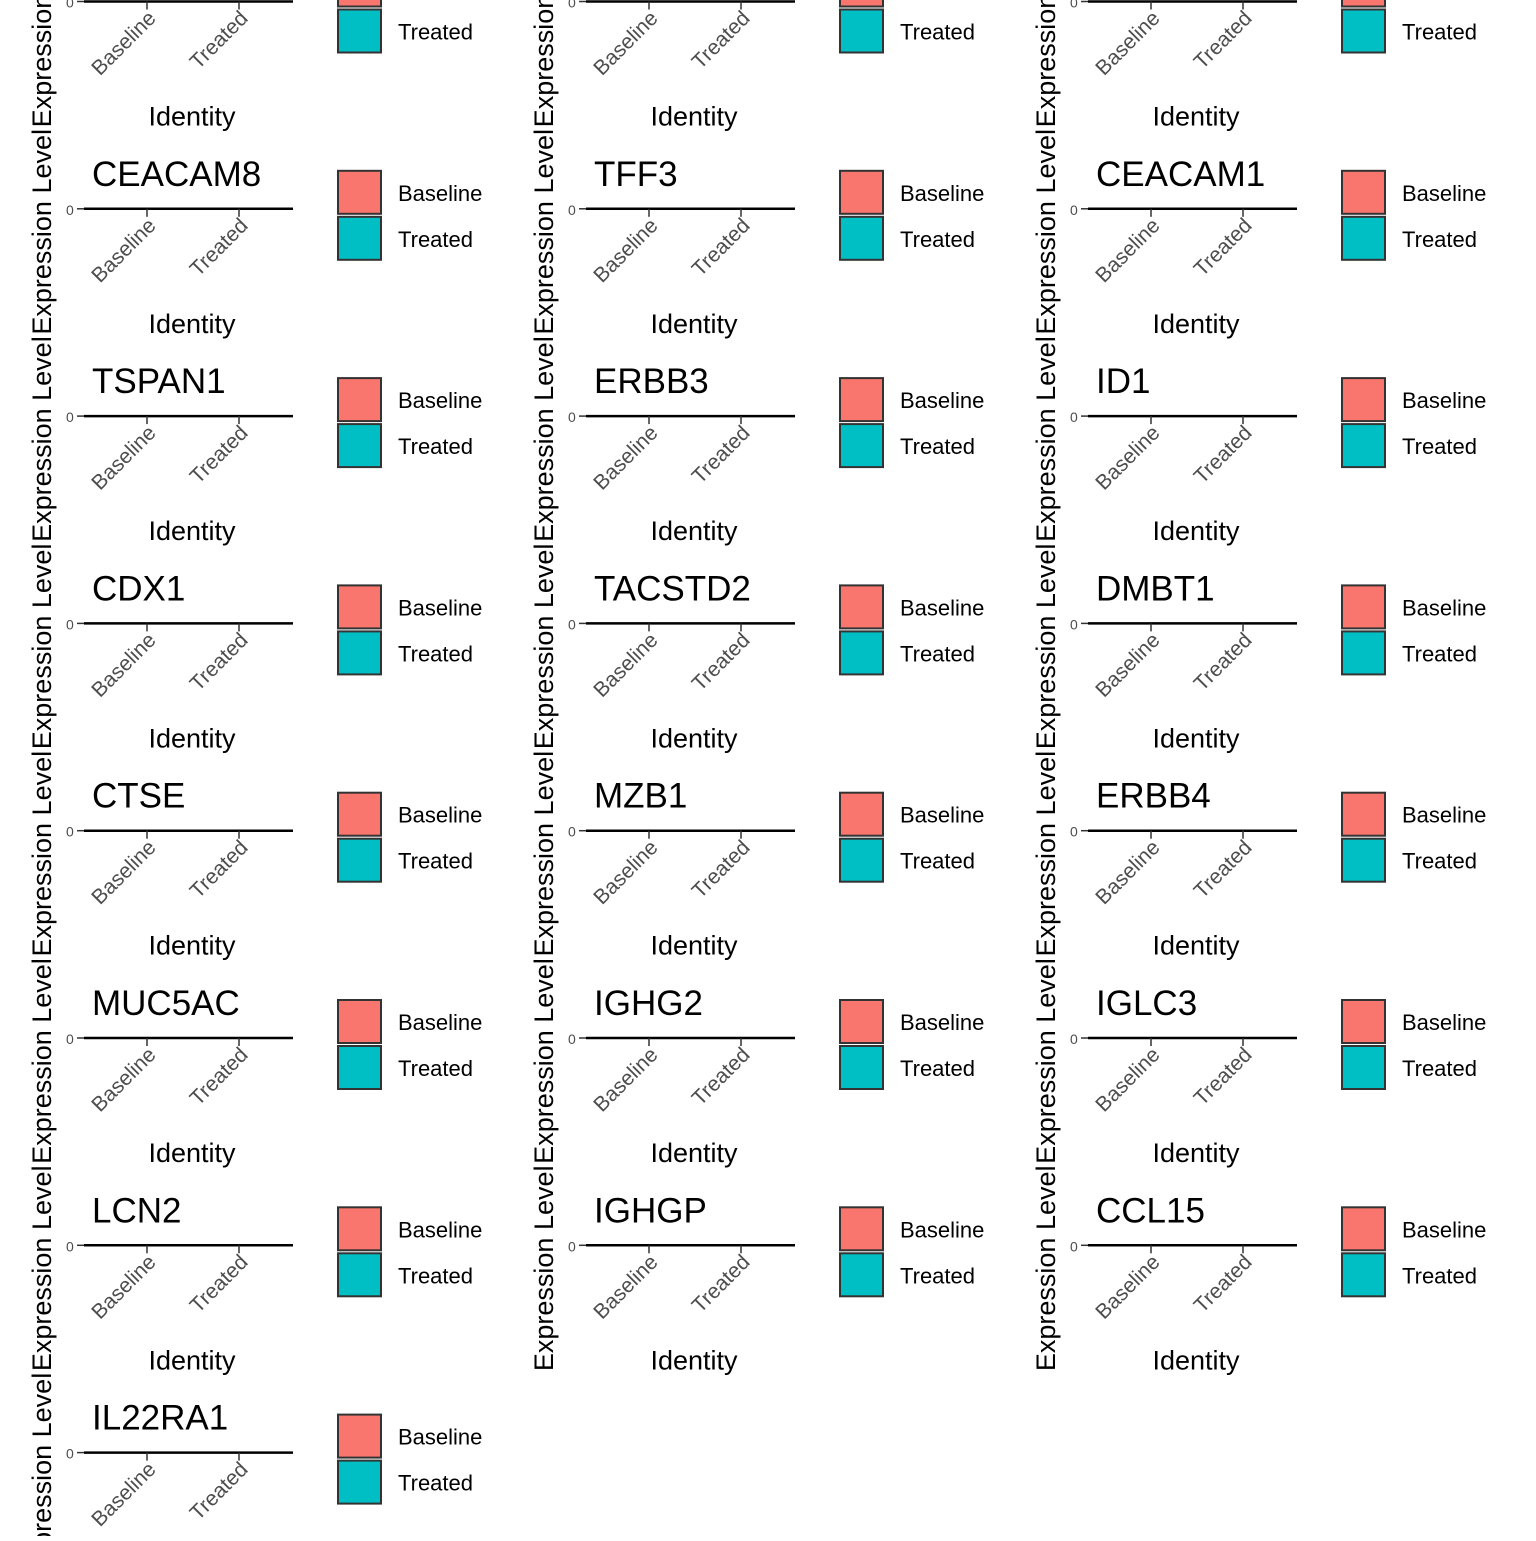  What do you see at coordinates (636, 174) in the screenshot?
I see `panel-title: TFF3` at bounding box center [636, 174].